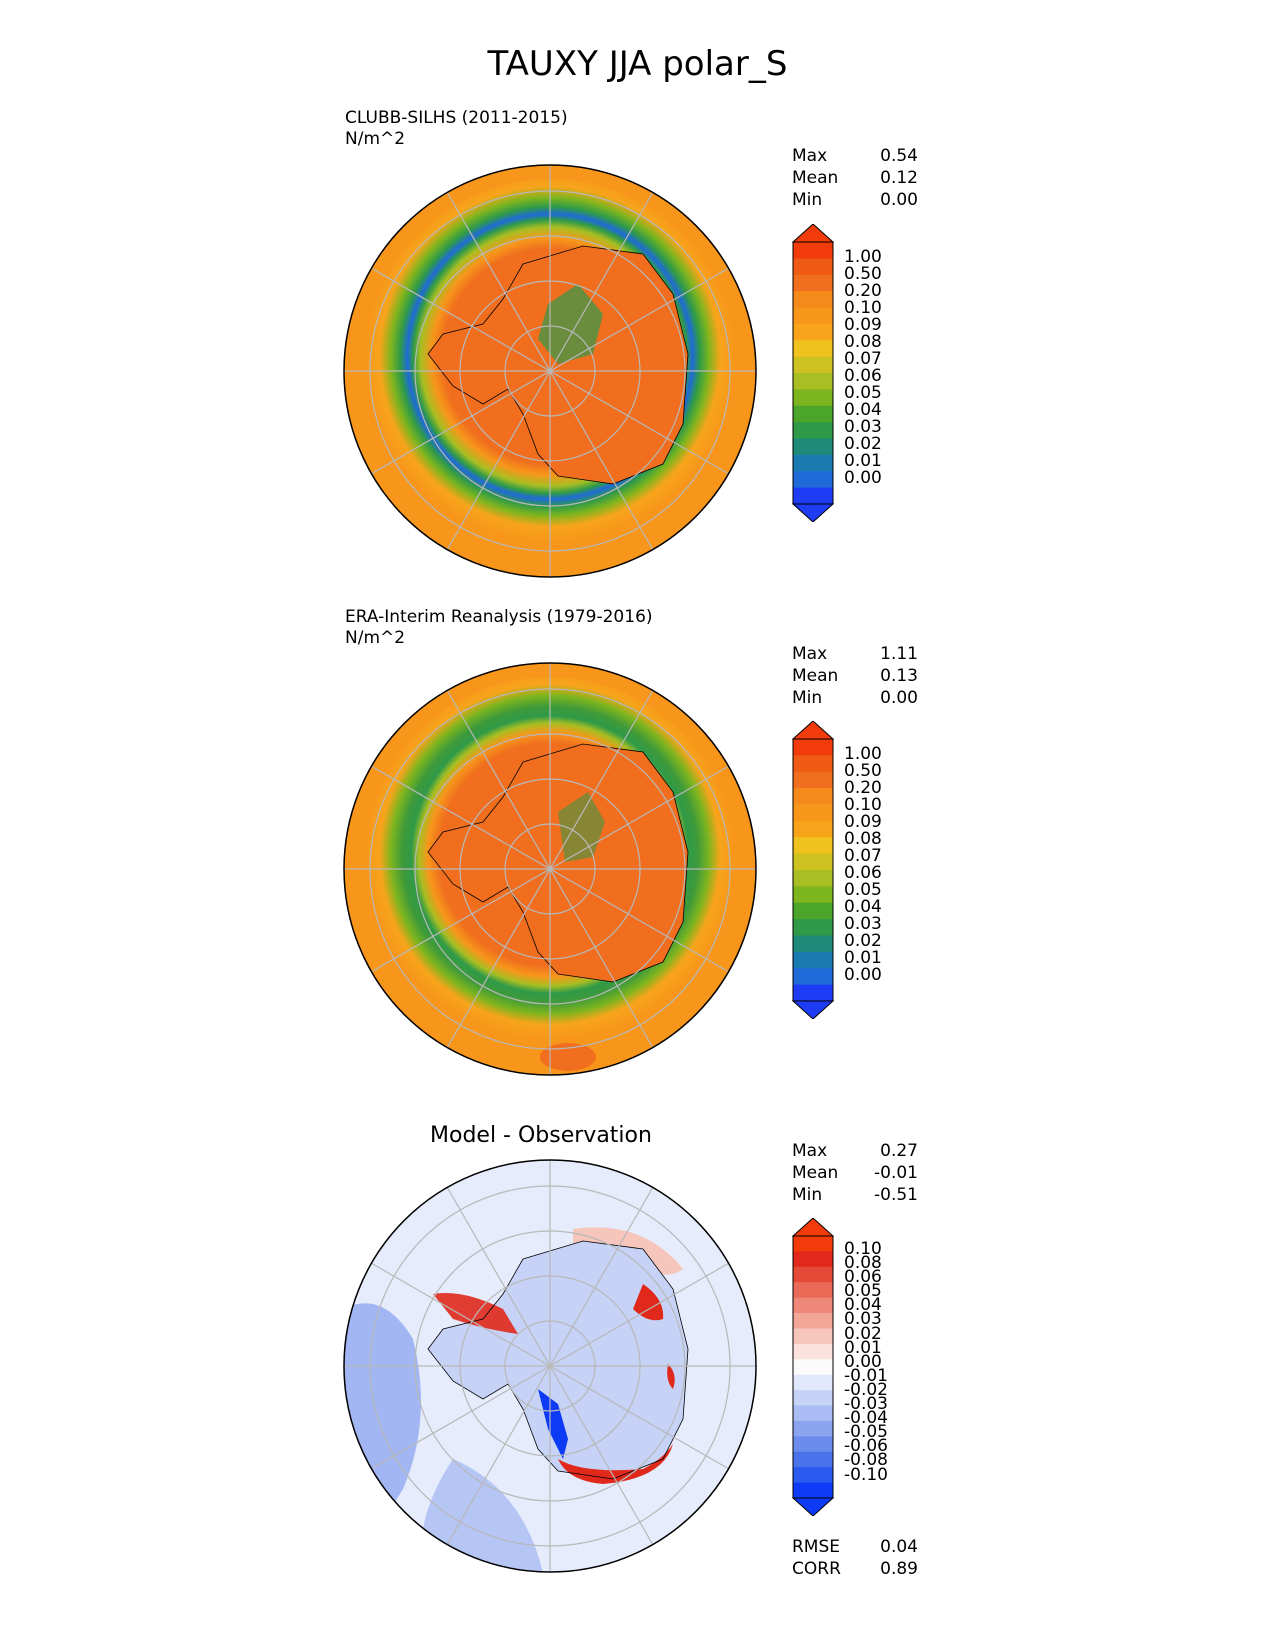 The image size is (1275, 1650). I want to click on colorbar-tick-label: 0.09, so click(863, 325).